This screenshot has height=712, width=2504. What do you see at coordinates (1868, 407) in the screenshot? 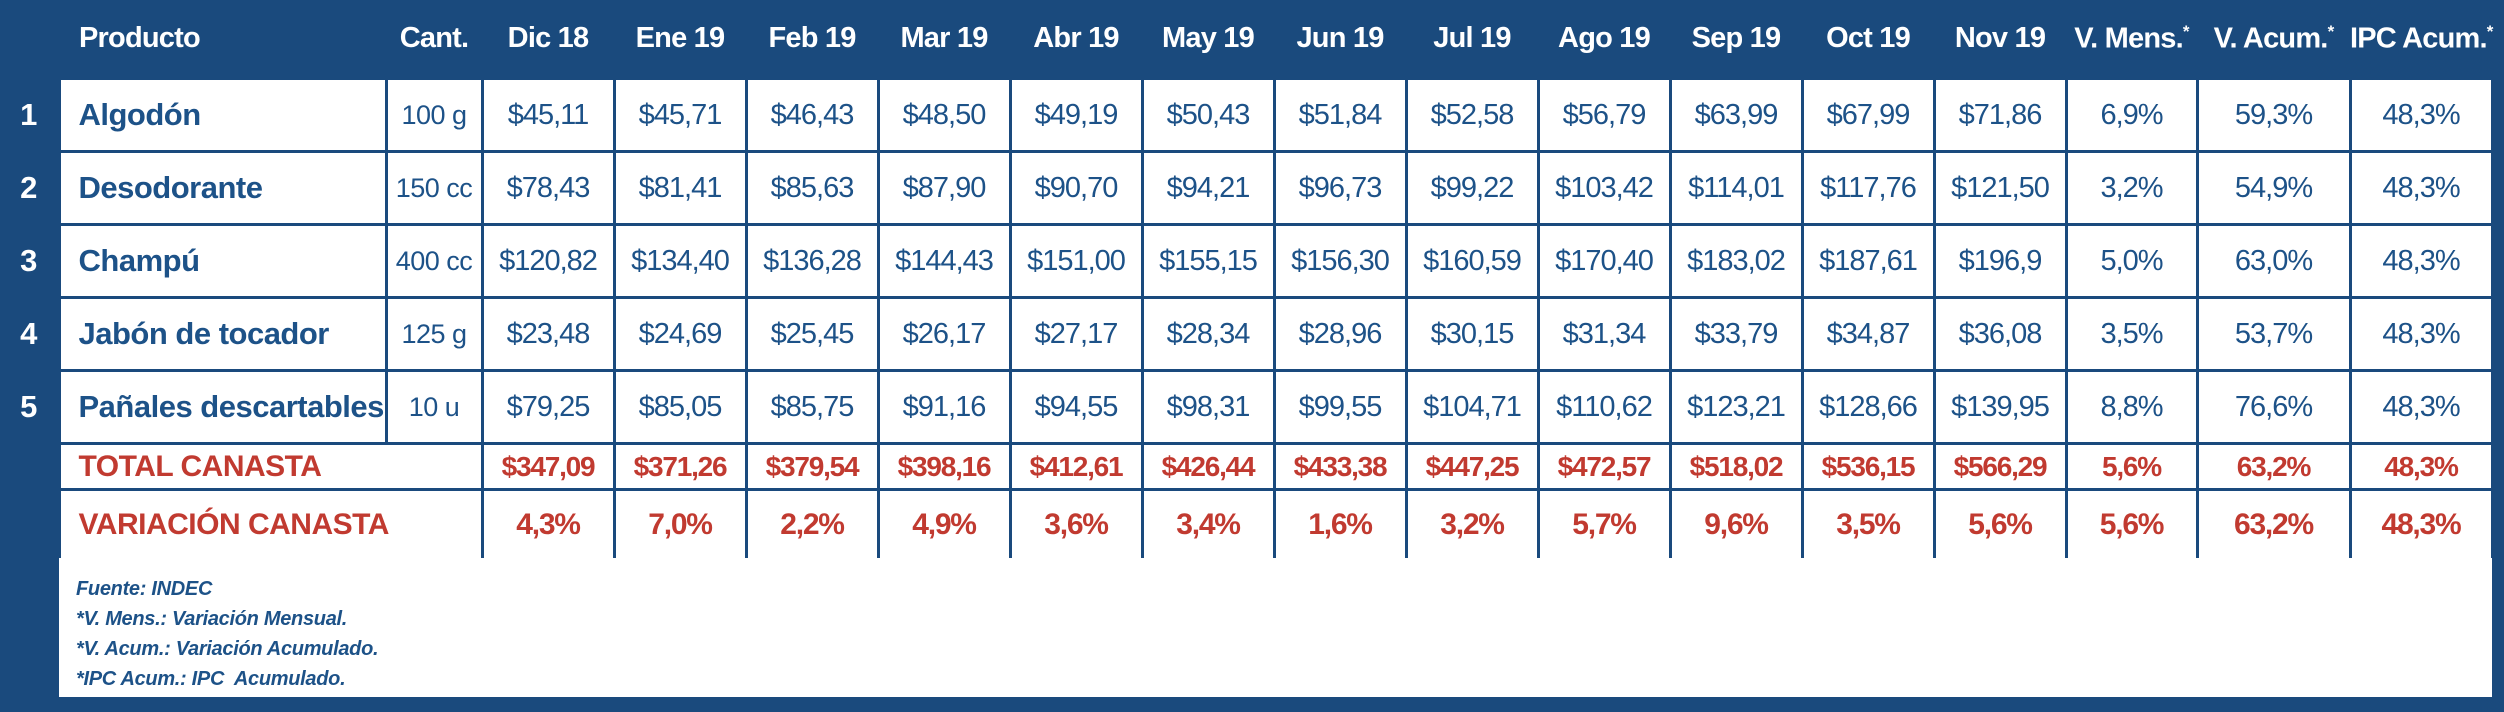
I see `value-cell: $128,66` at bounding box center [1868, 407].